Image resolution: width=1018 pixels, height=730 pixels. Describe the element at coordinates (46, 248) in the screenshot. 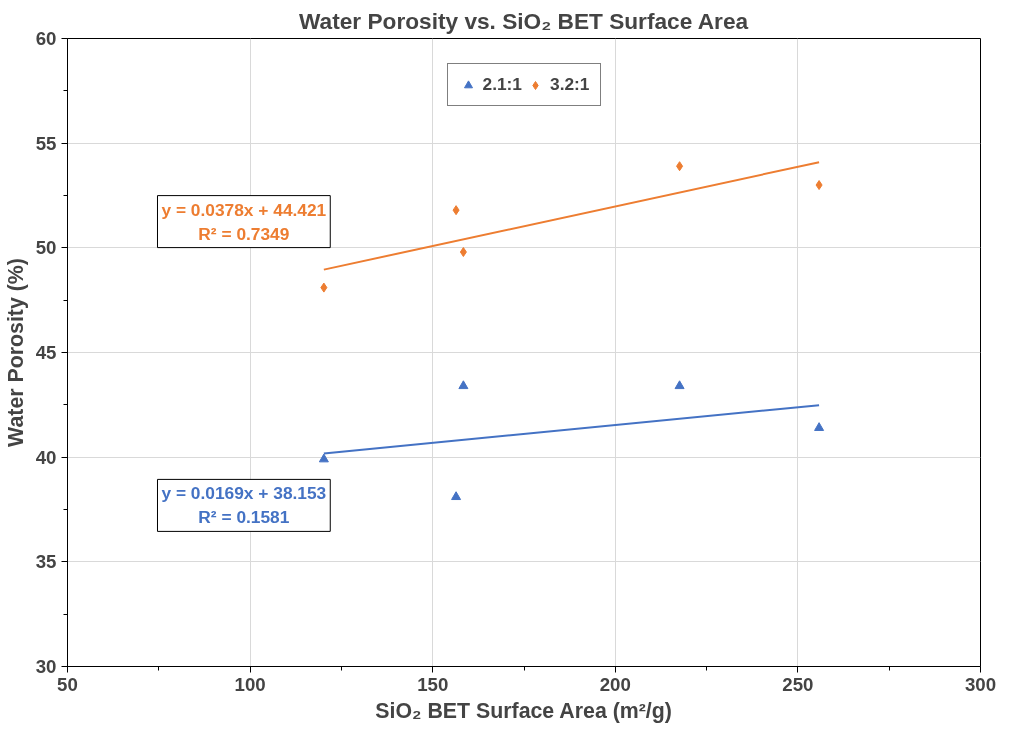

I see `y-tick-label: 50` at that location.